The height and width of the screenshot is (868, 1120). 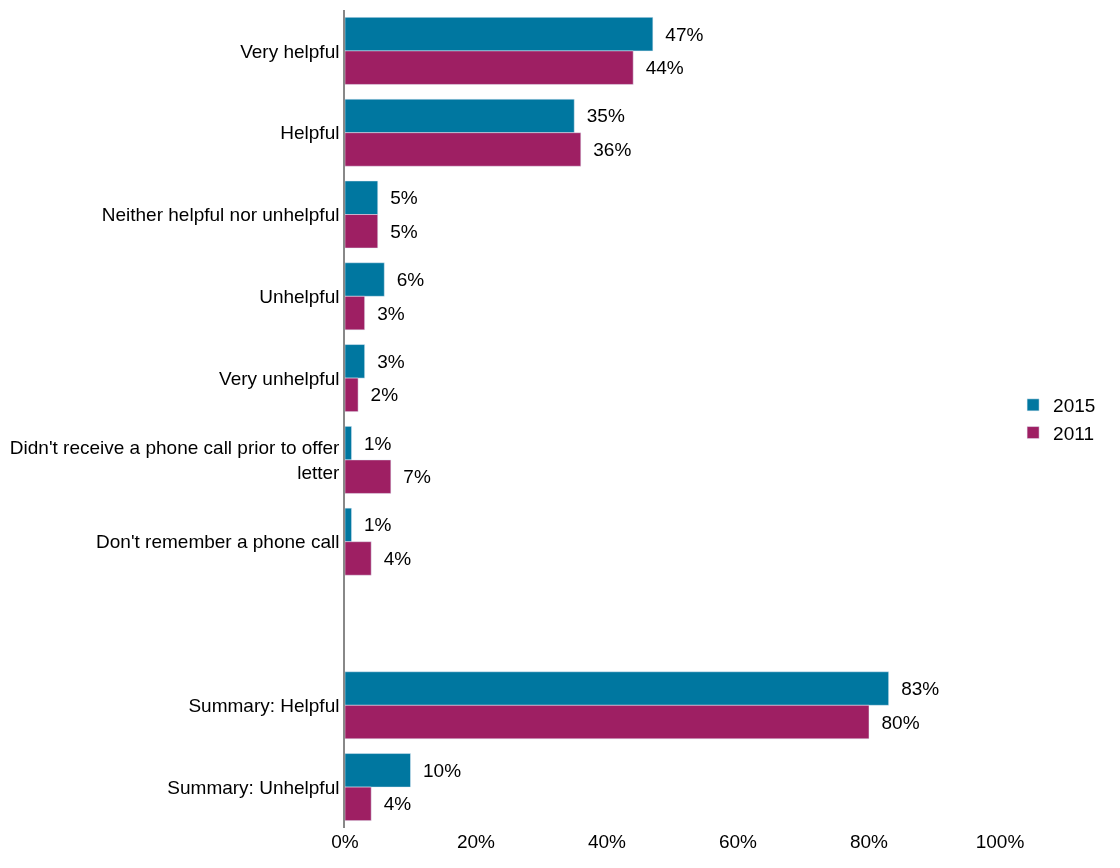 I want to click on x-tick-label: 20%, so click(x=476, y=841).